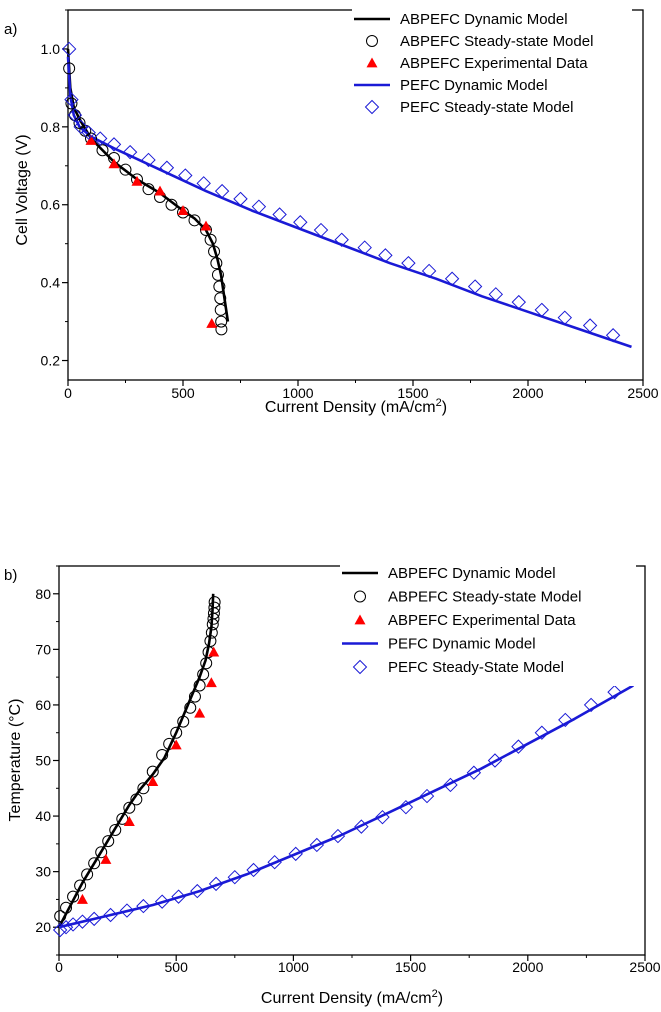  What do you see at coordinates (476, 667) in the screenshot?
I see `legend-label: PEFC Steady-State Model` at bounding box center [476, 667].